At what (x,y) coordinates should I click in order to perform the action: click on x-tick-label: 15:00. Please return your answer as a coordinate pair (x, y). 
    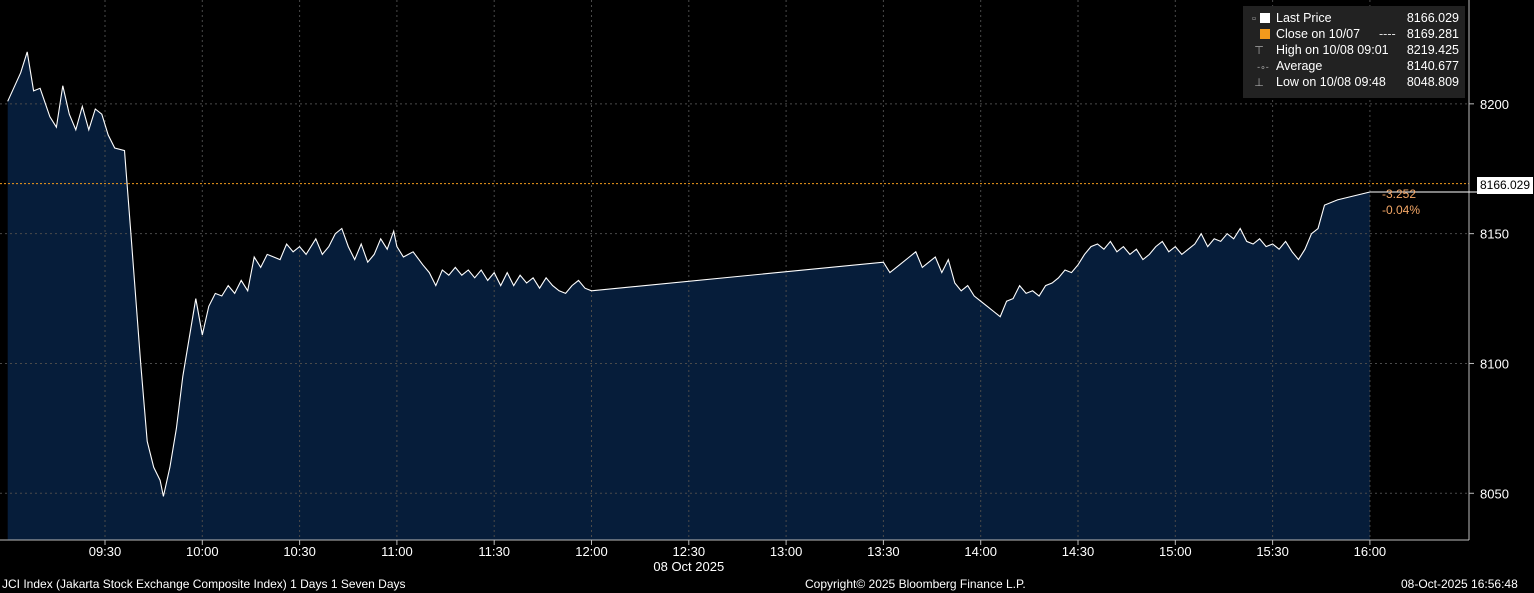
    Looking at the image, I should click on (1175, 551).